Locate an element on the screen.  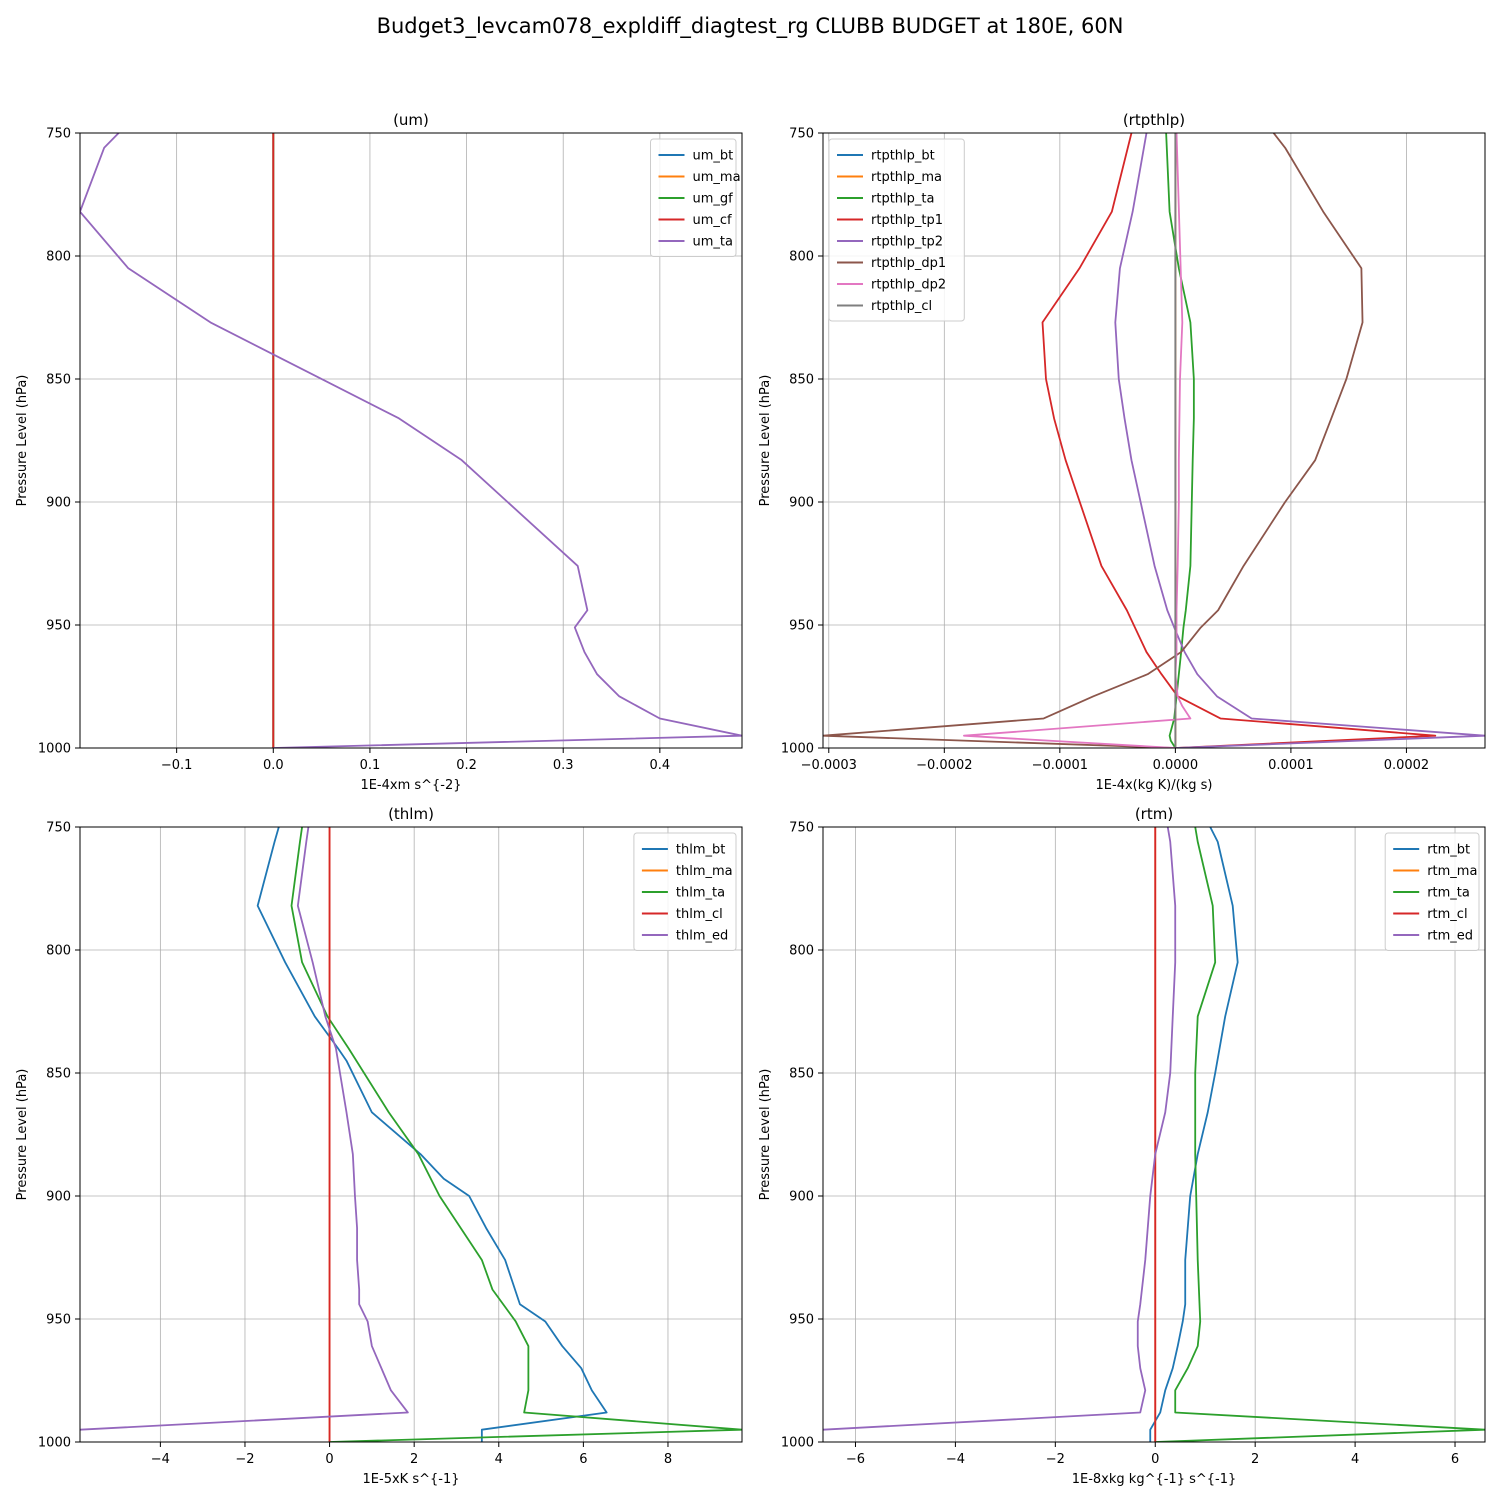
legend-label-rtpthlp_tp2: rtpthlp_tp2 is located at coordinates (907, 242).